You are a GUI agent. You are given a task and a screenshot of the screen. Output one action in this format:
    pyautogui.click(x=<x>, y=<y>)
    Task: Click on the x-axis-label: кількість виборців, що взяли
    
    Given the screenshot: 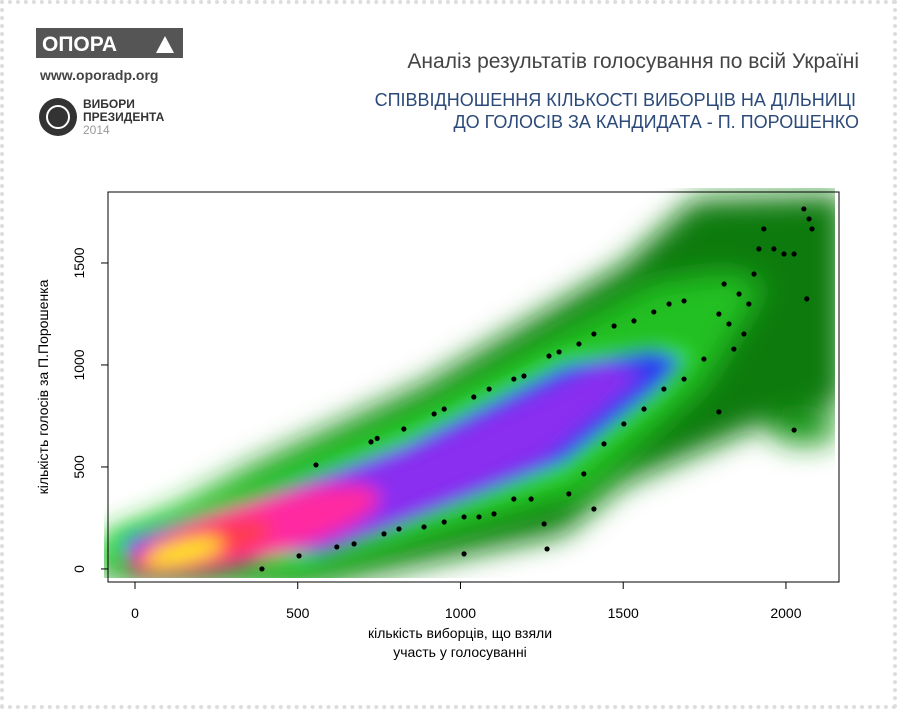 What is the action you would take?
    pyautogui.click(x=460, y=633)
    